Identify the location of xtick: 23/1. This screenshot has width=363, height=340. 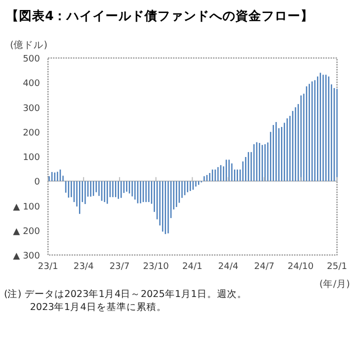
(48, 267).